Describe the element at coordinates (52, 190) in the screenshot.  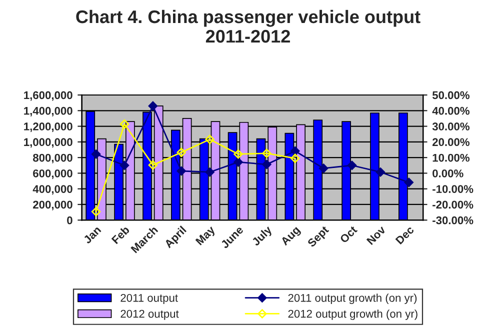
I see `y-tick-label: 400,000` at that location.